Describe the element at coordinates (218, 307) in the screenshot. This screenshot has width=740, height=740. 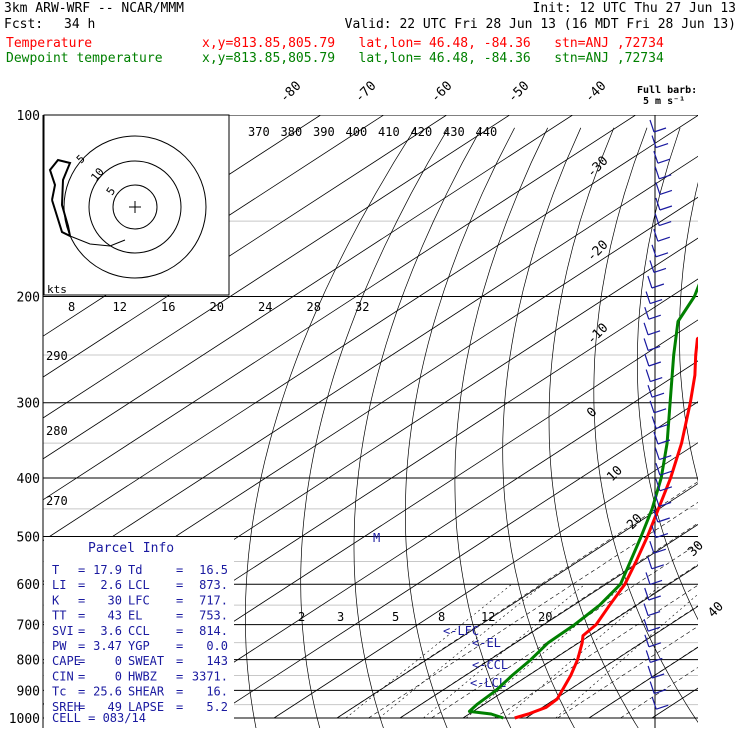
I see `upper-axis-labels: 8 12 16 20 24 28 32` at that location.